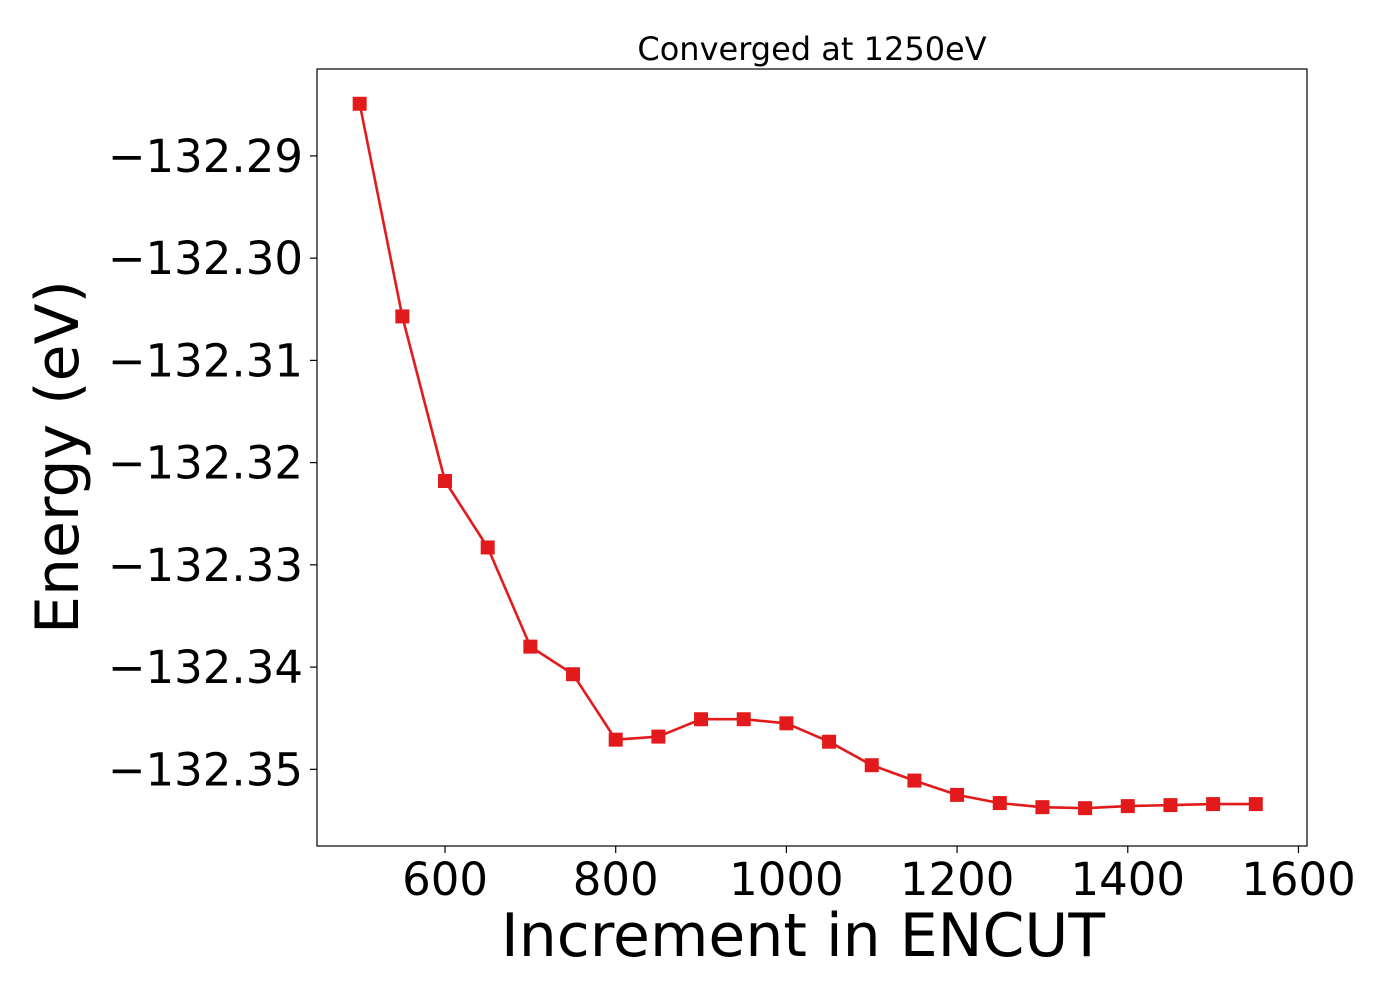 The width and height of the screenshot is (1400, 1000). I want to click on x-axis-label: Increment in ENCUT, so click(803, 936).